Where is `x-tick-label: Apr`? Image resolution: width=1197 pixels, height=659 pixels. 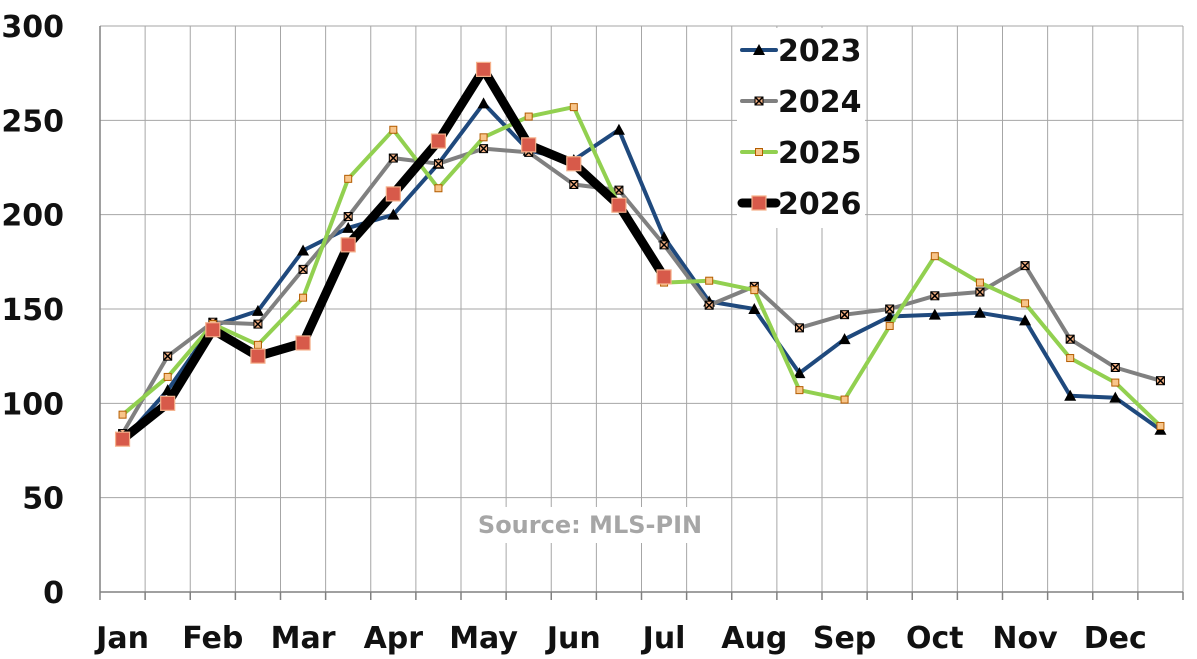
x-tick-label: Apr is located at coordinates (394, 638).